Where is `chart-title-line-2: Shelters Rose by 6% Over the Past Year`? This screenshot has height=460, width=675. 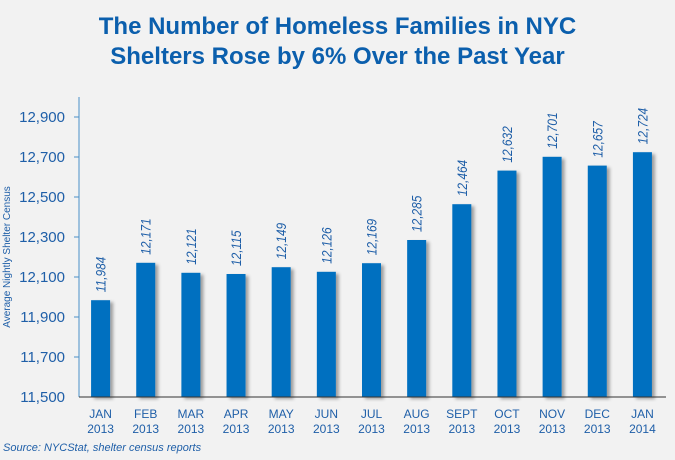 chart-title-line-2: Shelters Rose by 6% Over the Past Year is located at coordinates (337, 56).